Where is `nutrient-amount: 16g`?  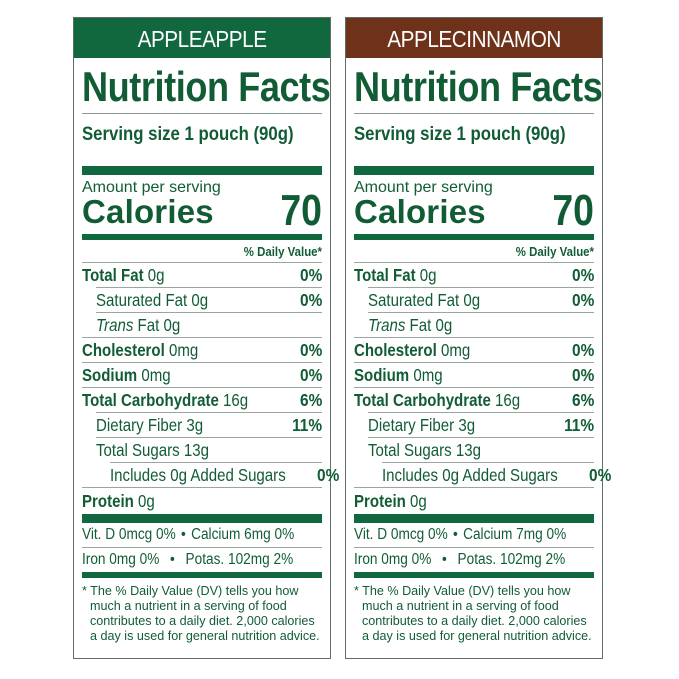 nutrient-amount: 16g is located at coordinates (236, 399).